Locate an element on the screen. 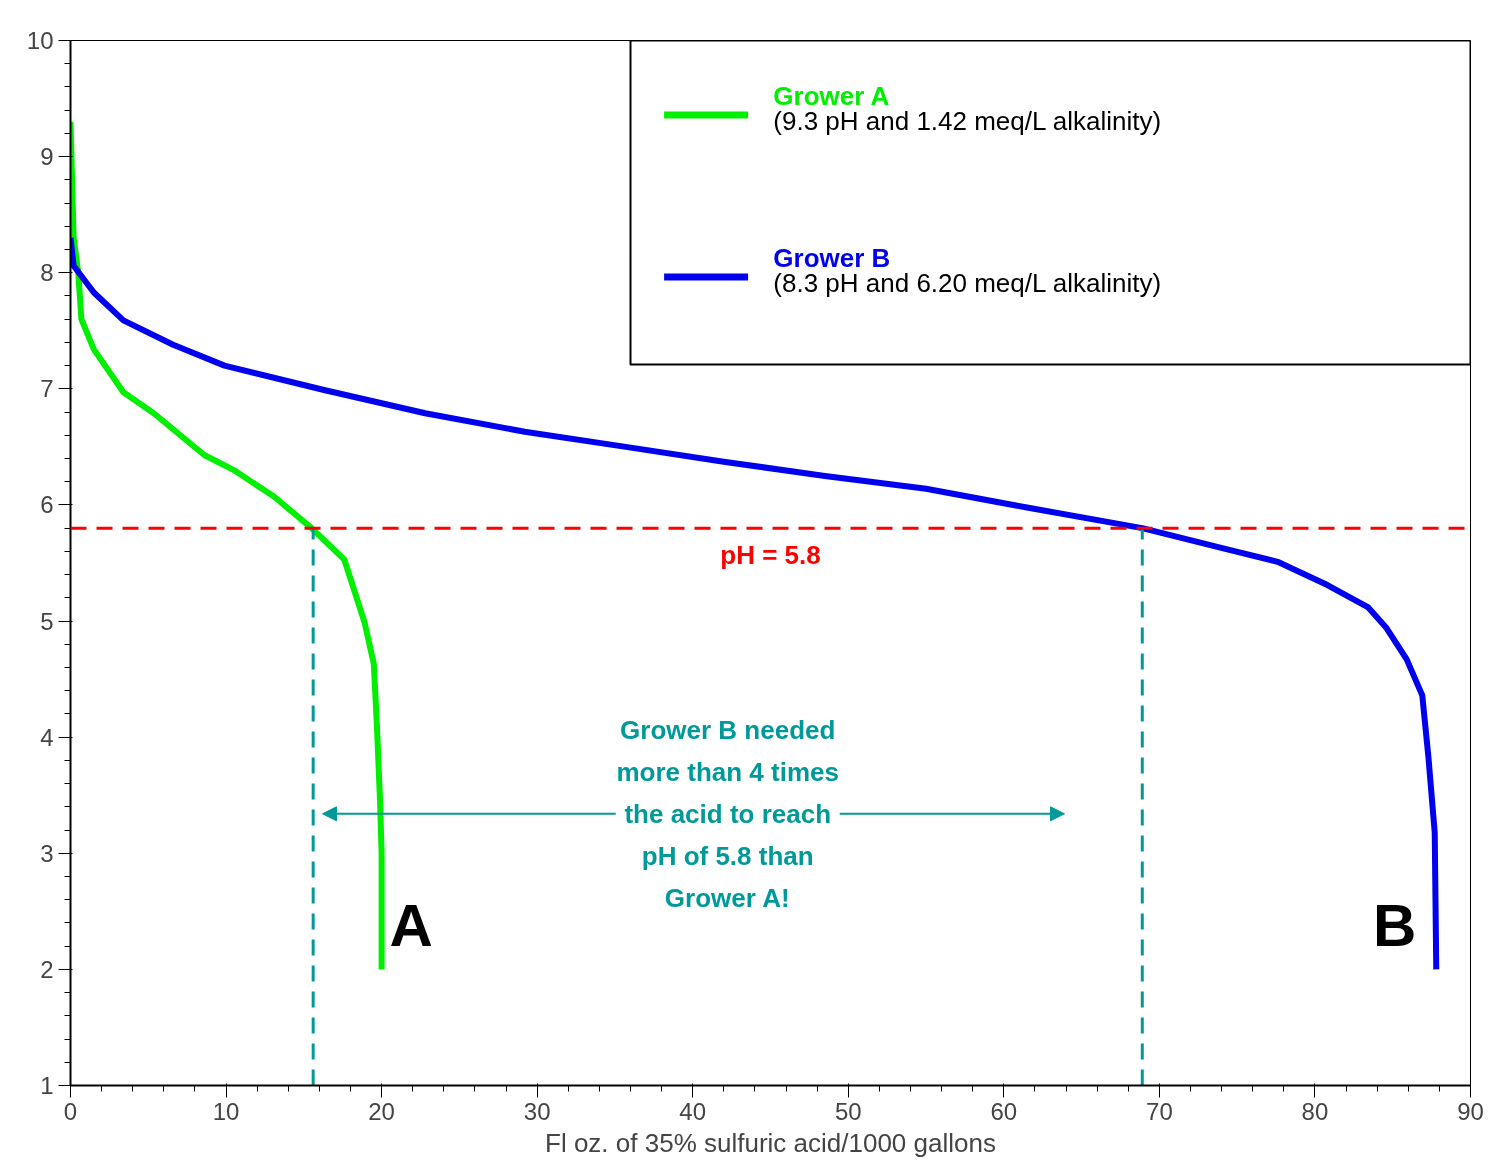 Image resolution: width=1504 pixels, height=1173 pixels. annotation: A is located at coordinates (411, 926).